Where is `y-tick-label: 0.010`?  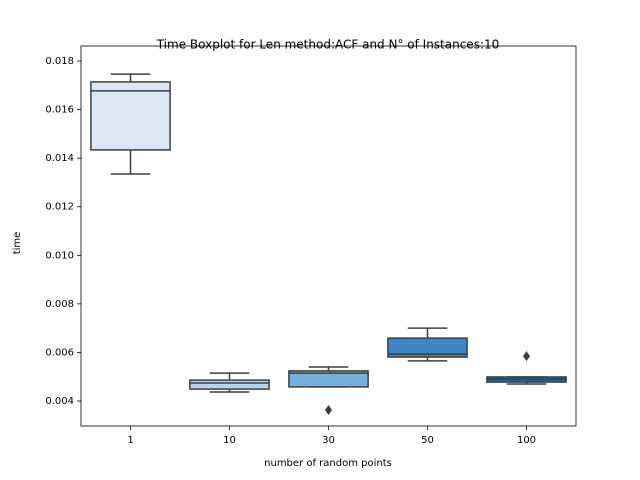 y-tick-label: 0.010 is located at coordinates (59, 255).